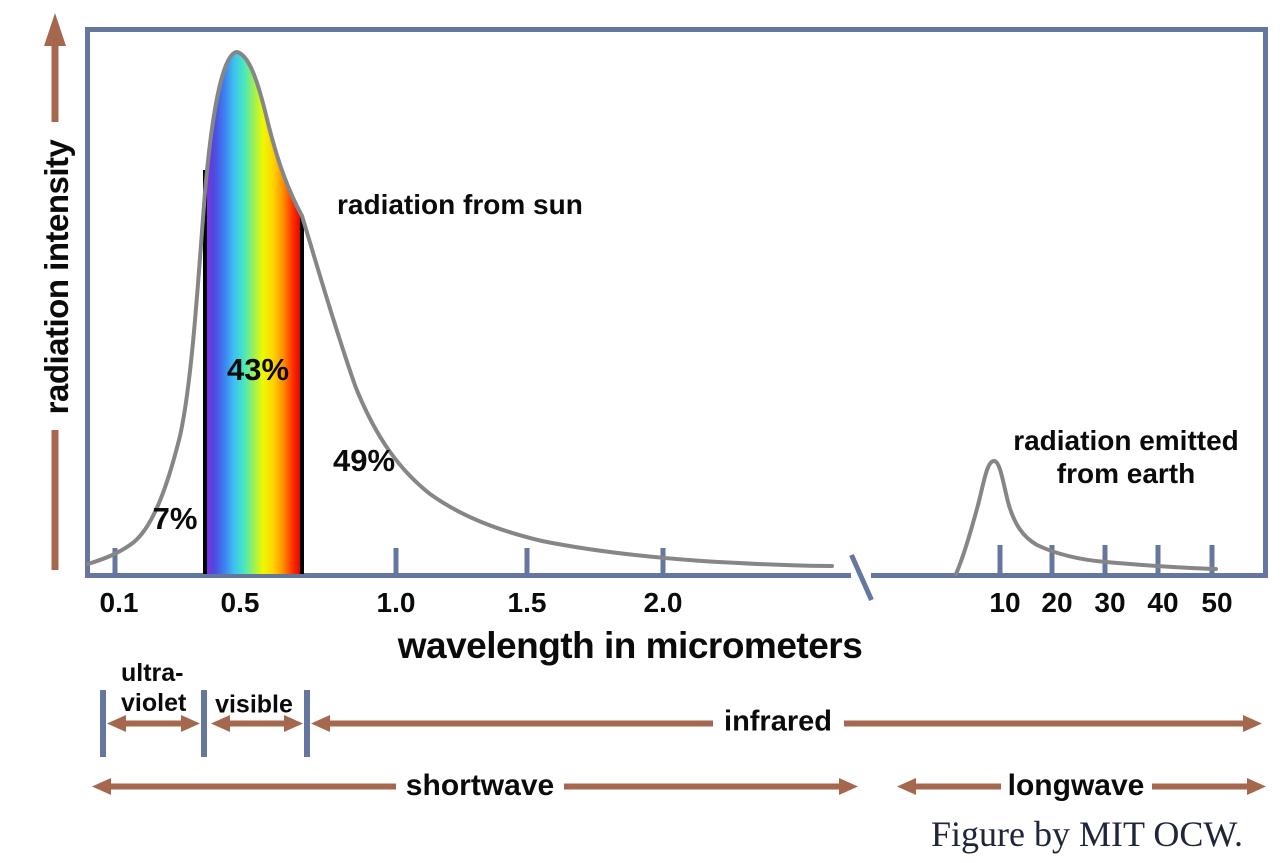 The image size is (1285, 863). I want to click on x-tick-label-1.0: 1.0, so click(396, 602).